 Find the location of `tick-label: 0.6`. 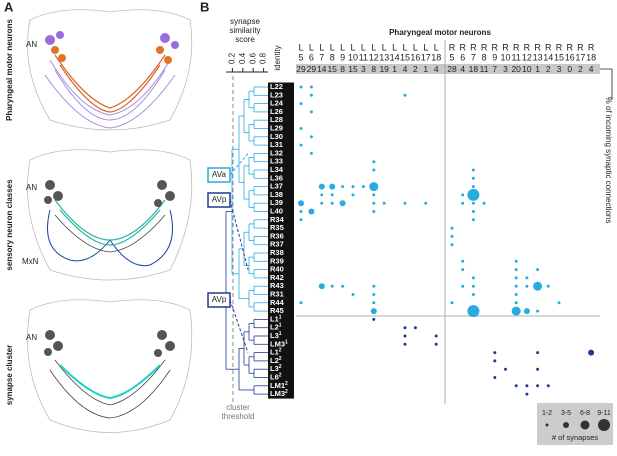

tick-label: 0.6 is located at coordinates (252, 58).